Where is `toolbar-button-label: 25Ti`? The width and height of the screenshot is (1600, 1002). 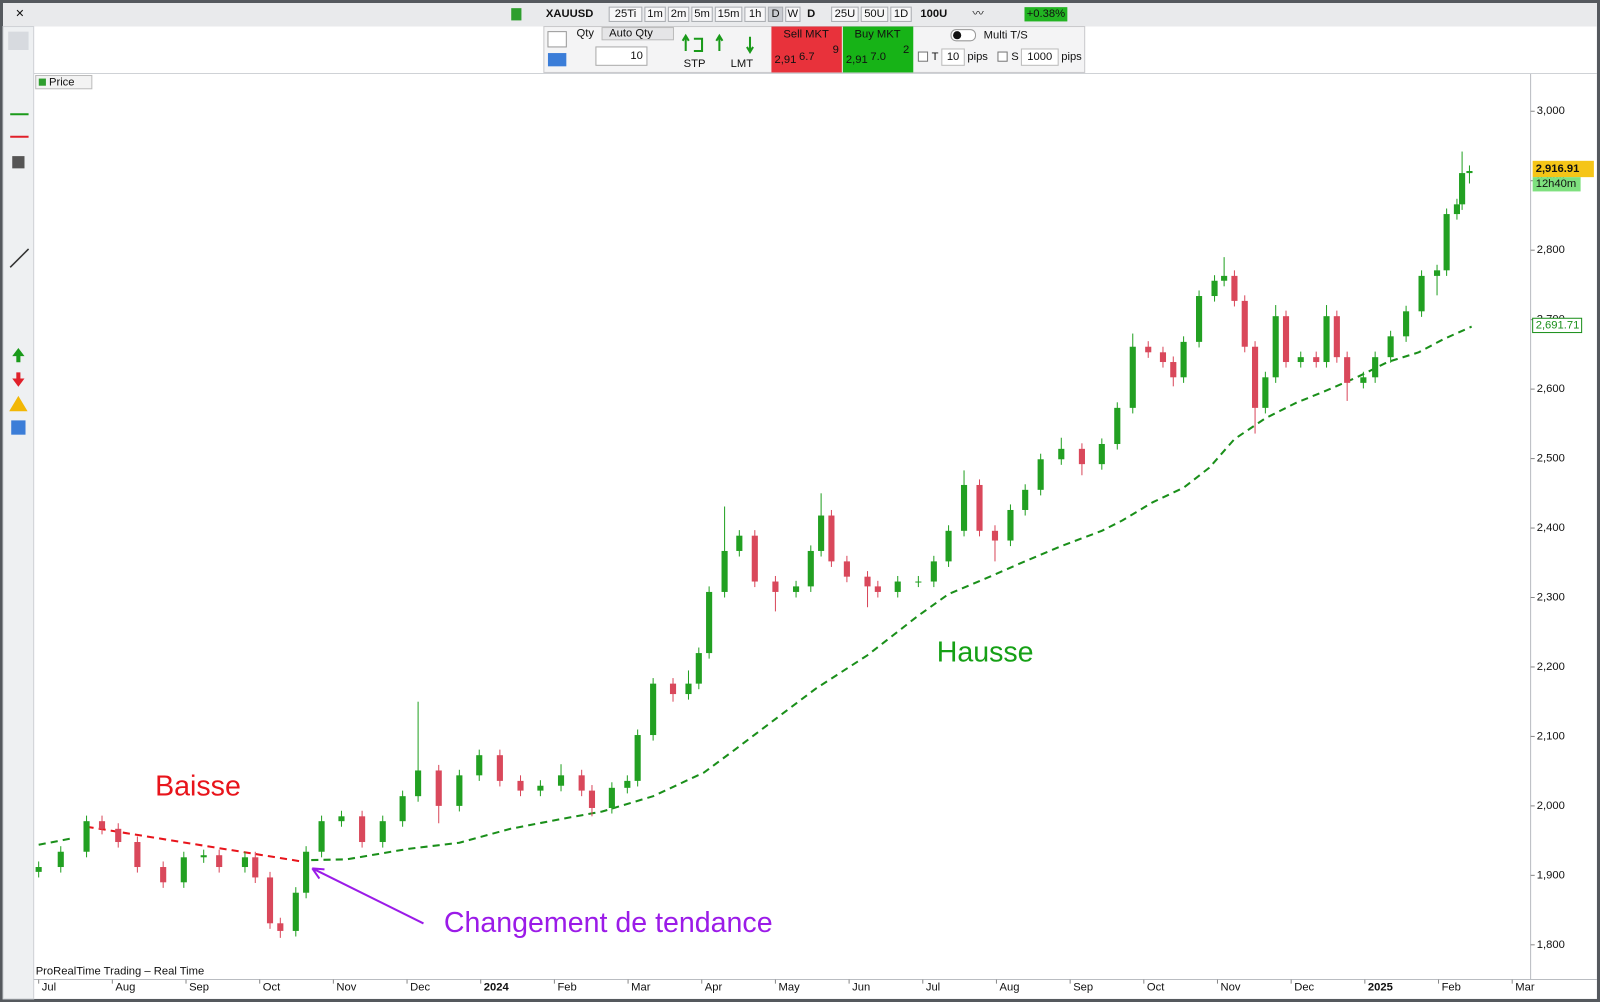 toolbar-button-label: 25Ti is located at coordinates (625, 14).